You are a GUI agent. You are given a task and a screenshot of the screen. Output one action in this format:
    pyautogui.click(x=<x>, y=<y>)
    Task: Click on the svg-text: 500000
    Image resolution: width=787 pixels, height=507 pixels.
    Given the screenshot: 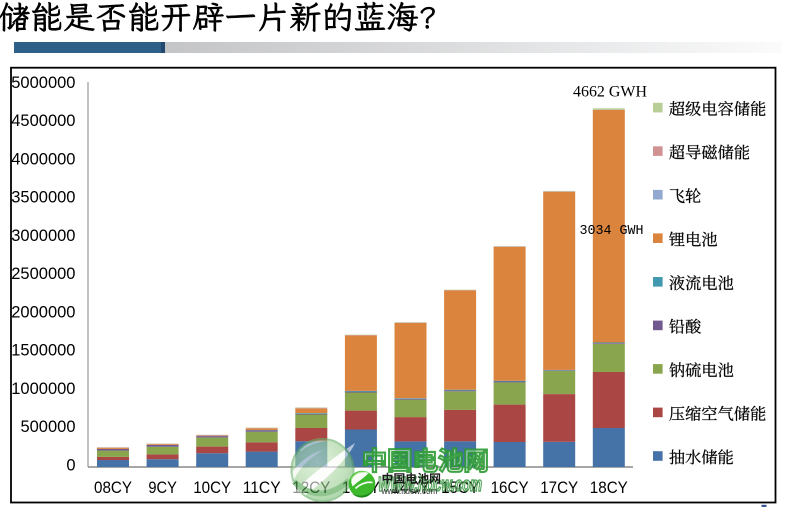 What is the action you would take?
    pyautogui.click(x=47, y=427)
    